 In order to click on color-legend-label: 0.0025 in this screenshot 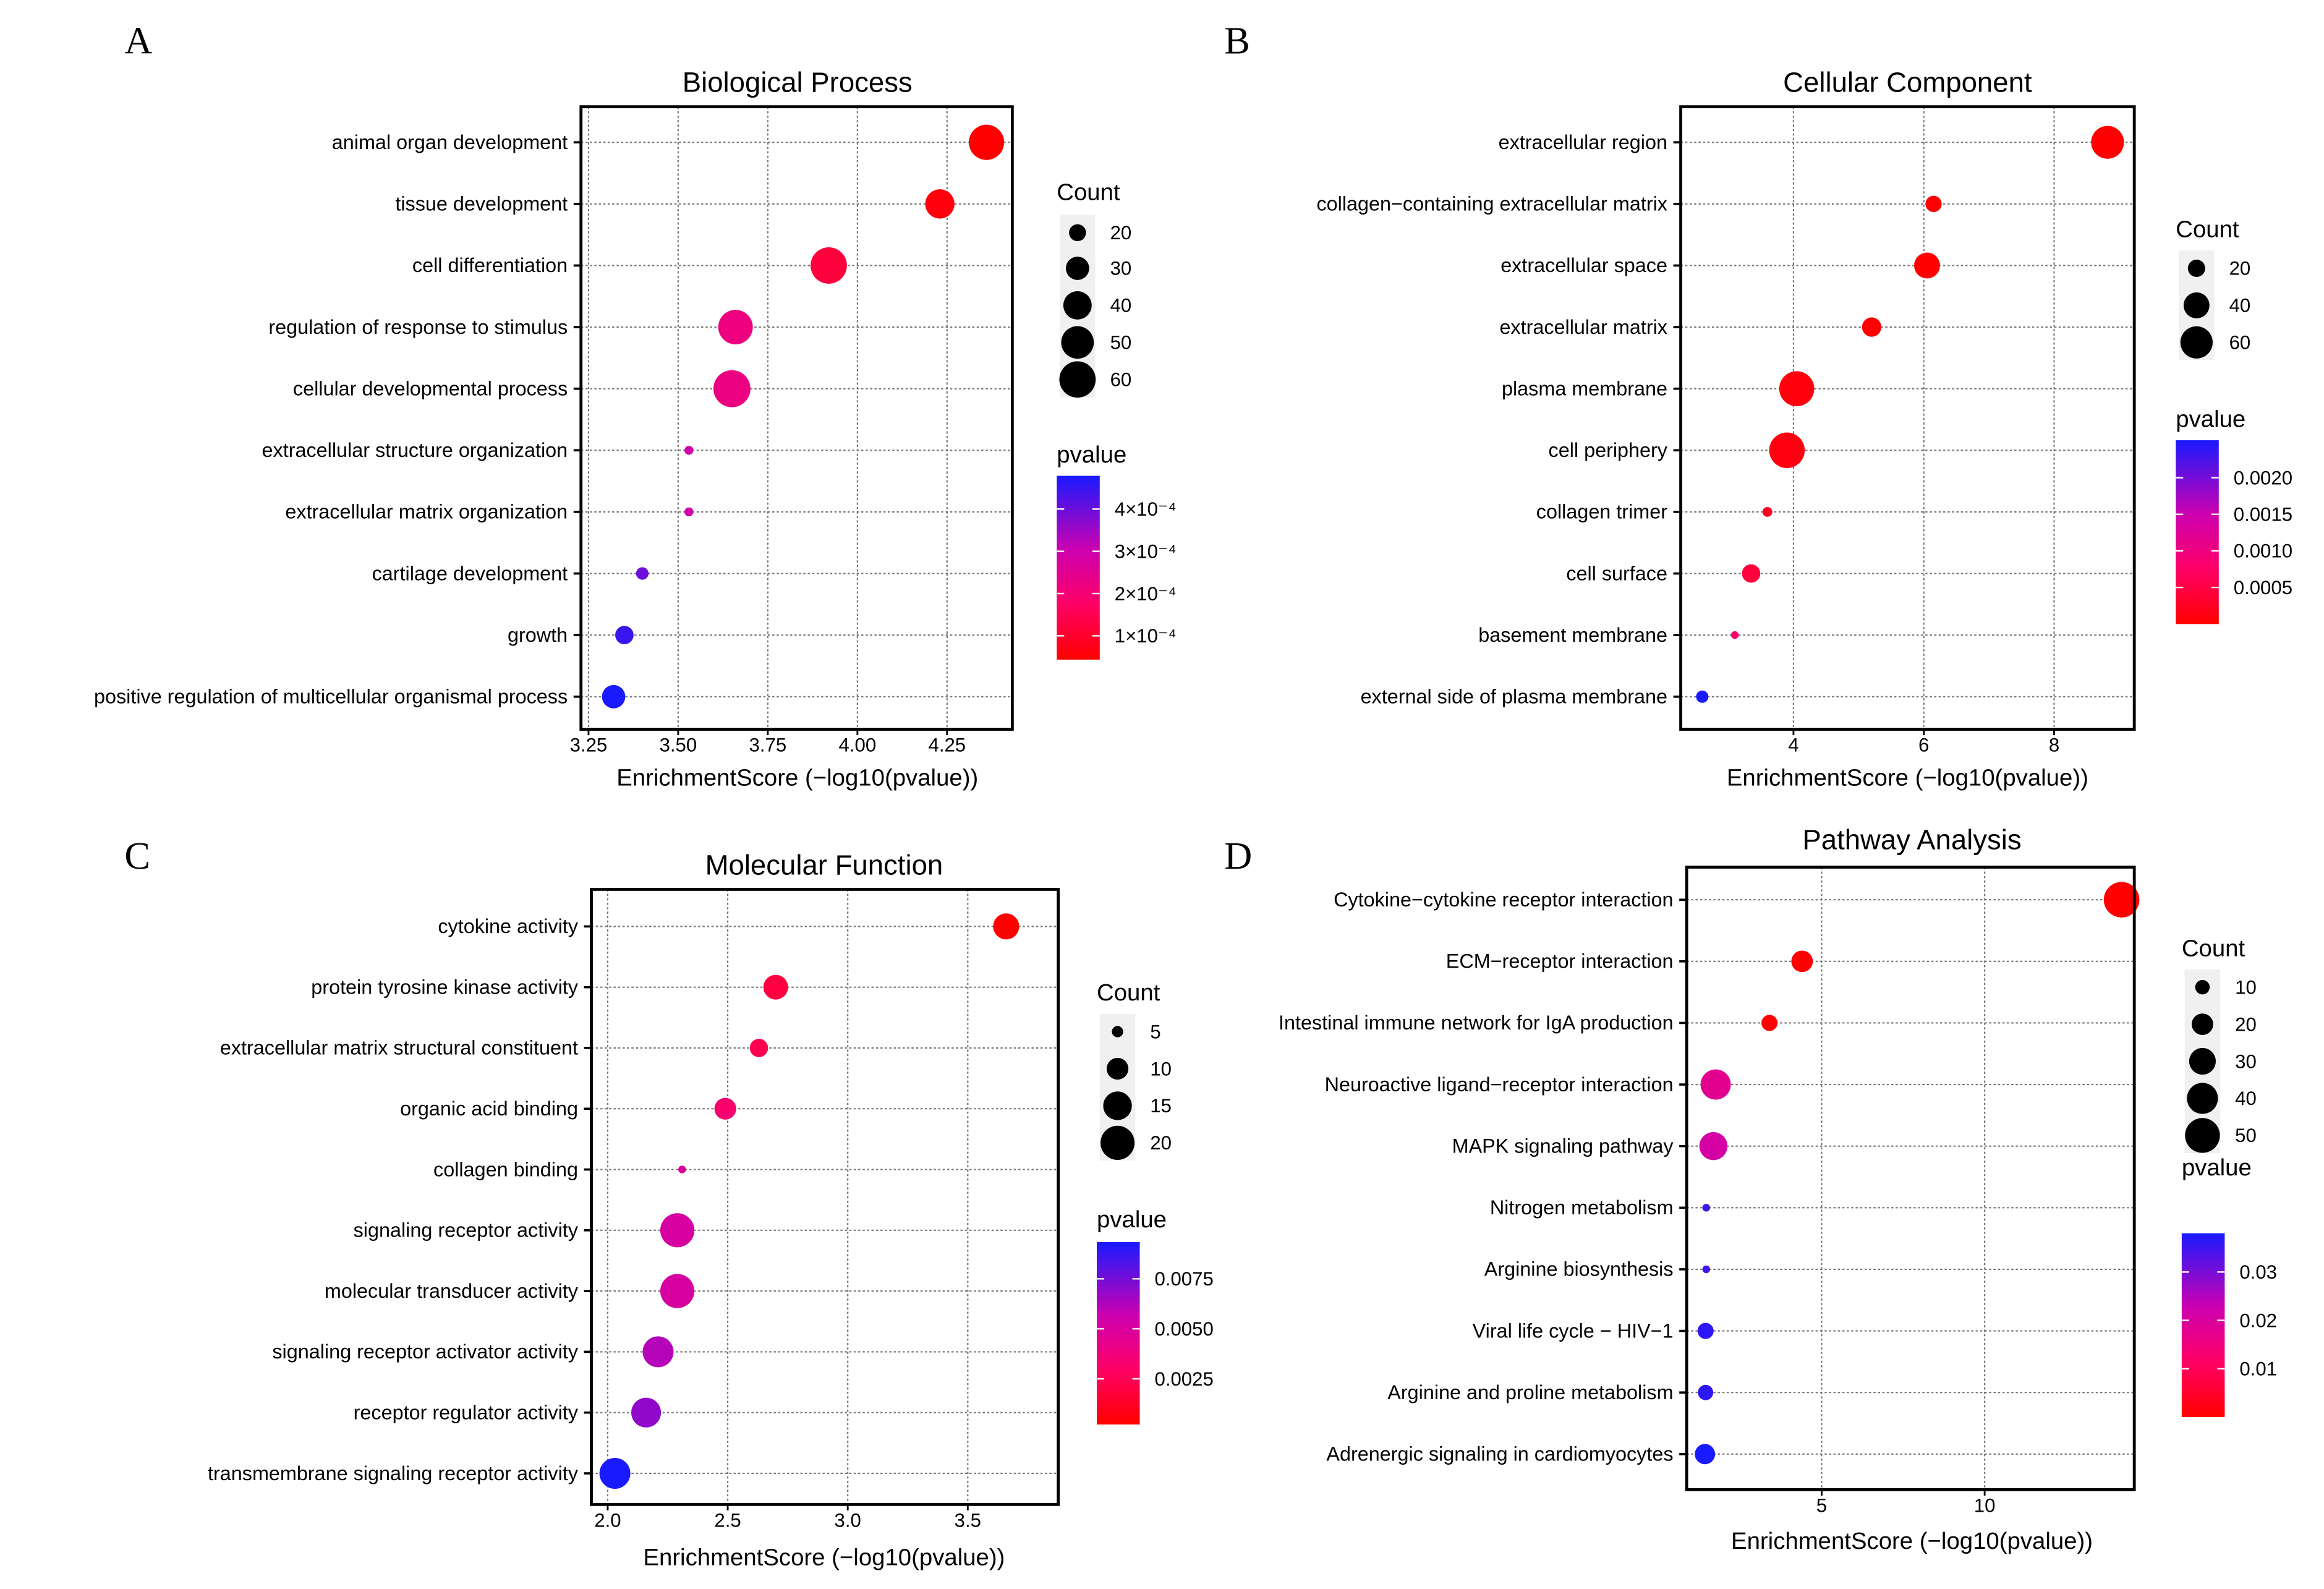, I will do `click(1184, 1379)`.